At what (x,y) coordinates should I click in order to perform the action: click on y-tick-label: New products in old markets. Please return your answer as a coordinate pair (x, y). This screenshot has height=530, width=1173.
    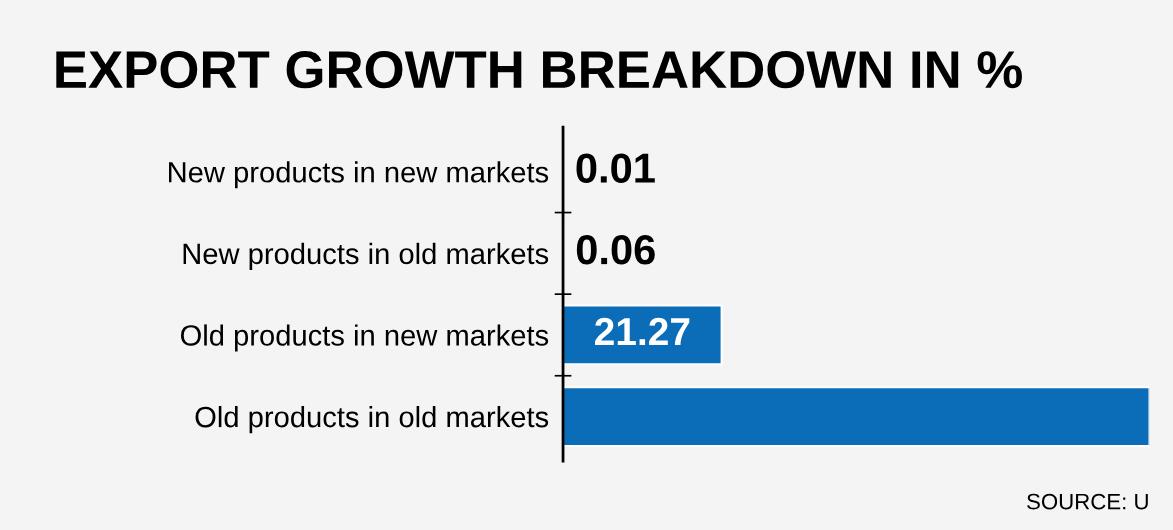
    Looking at the image, I should click on (366, 256).